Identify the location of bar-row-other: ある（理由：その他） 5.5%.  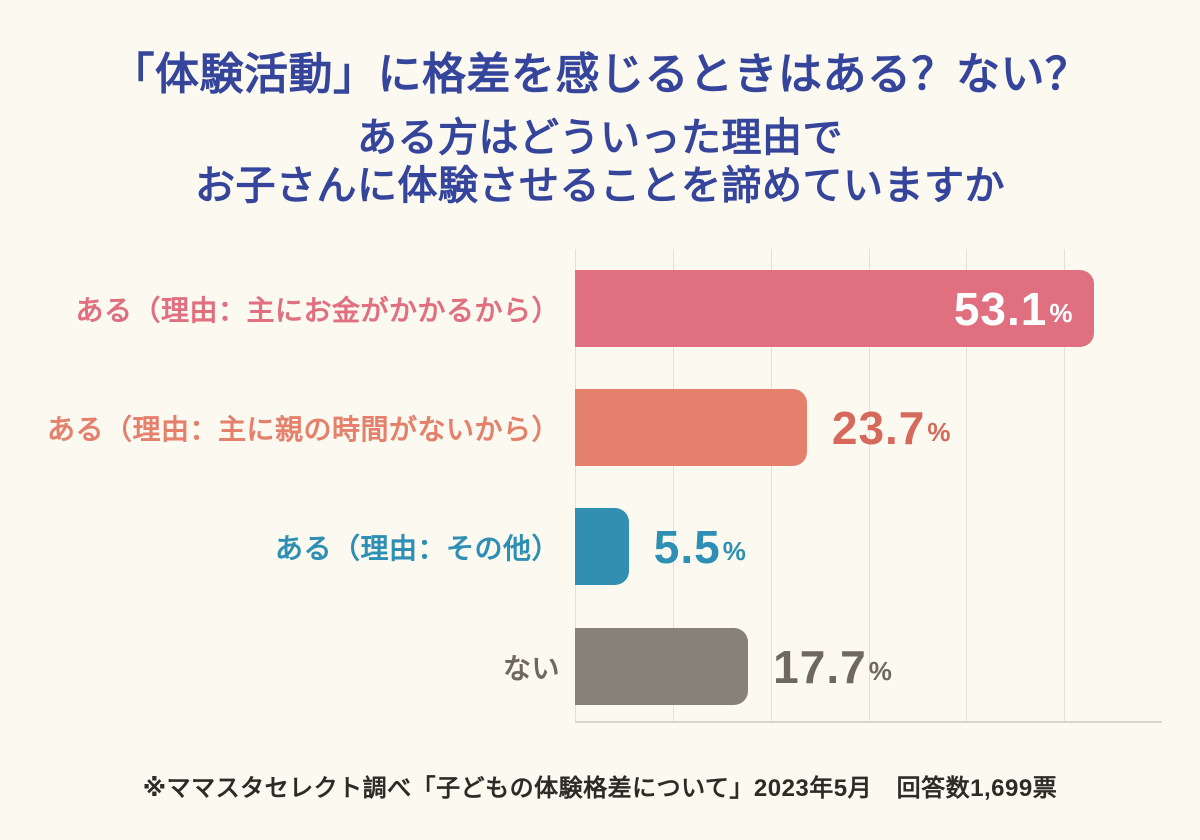
(600, 546).